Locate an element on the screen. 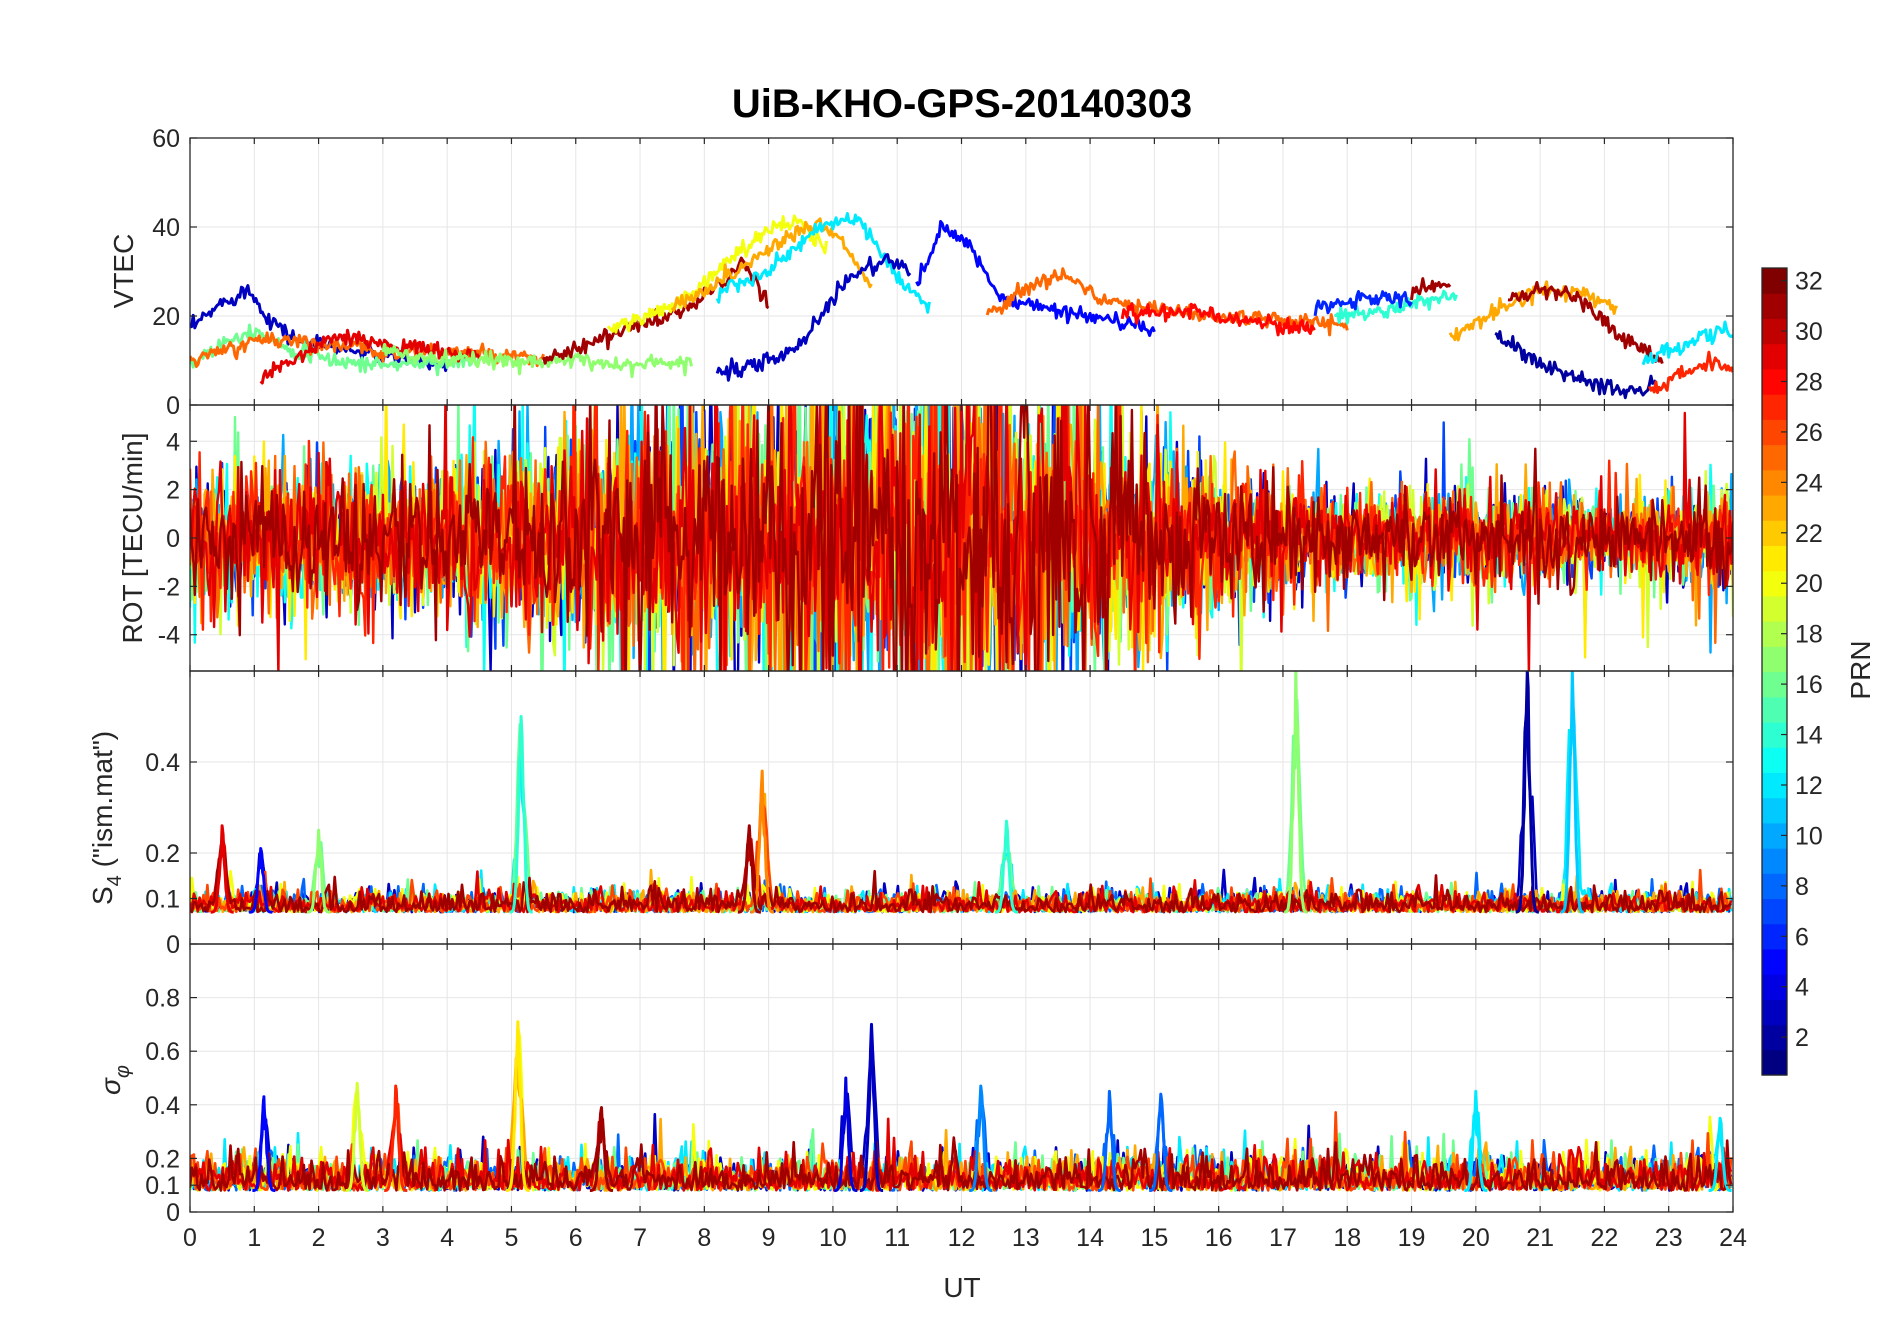  rot-y-axis-label: ROT [TECU/min] is located at coordinates (132, 537).